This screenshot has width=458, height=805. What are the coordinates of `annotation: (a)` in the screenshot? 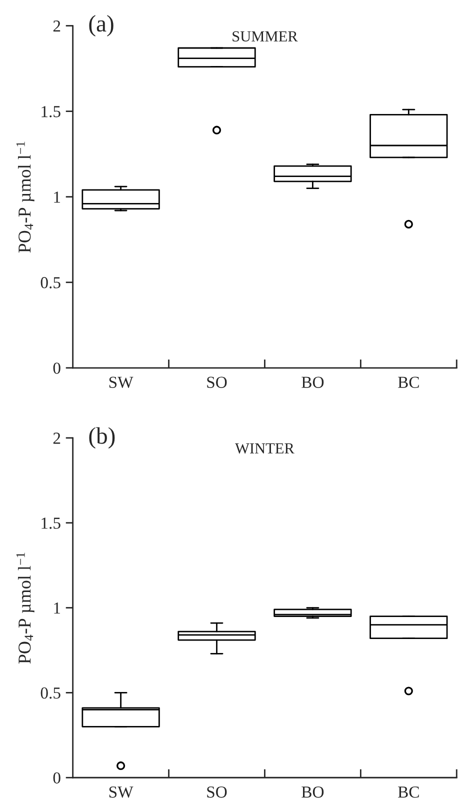 It's located at (101, 25).